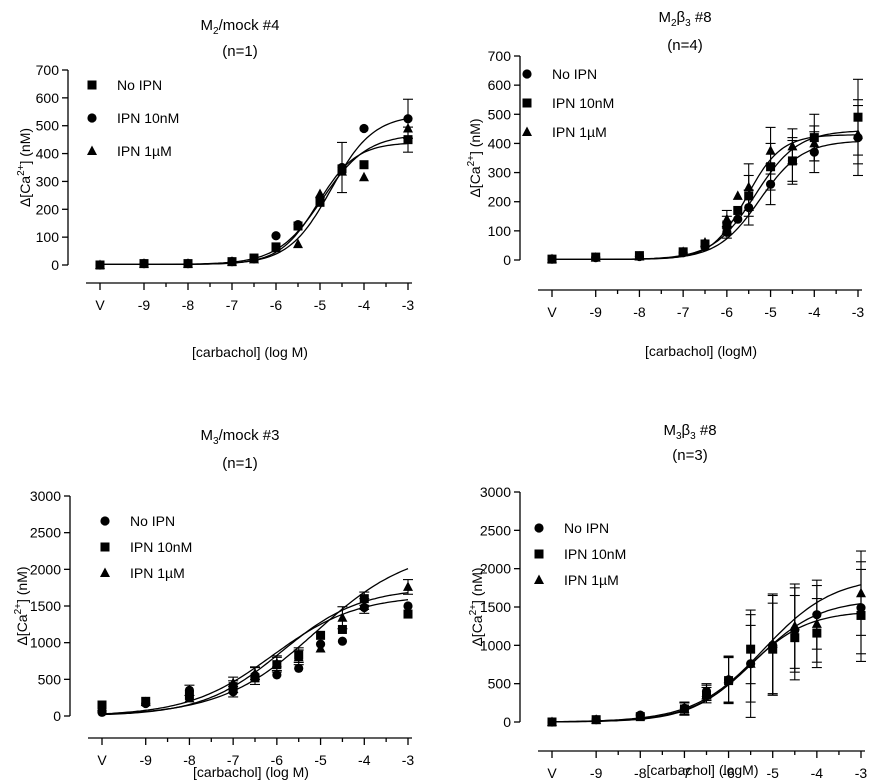 The height and width of the screenshot is (783, 872). Describe the element at coordinates (144, 151) in the screenshot. I see `legend-label: IPN 1µM` at that location.